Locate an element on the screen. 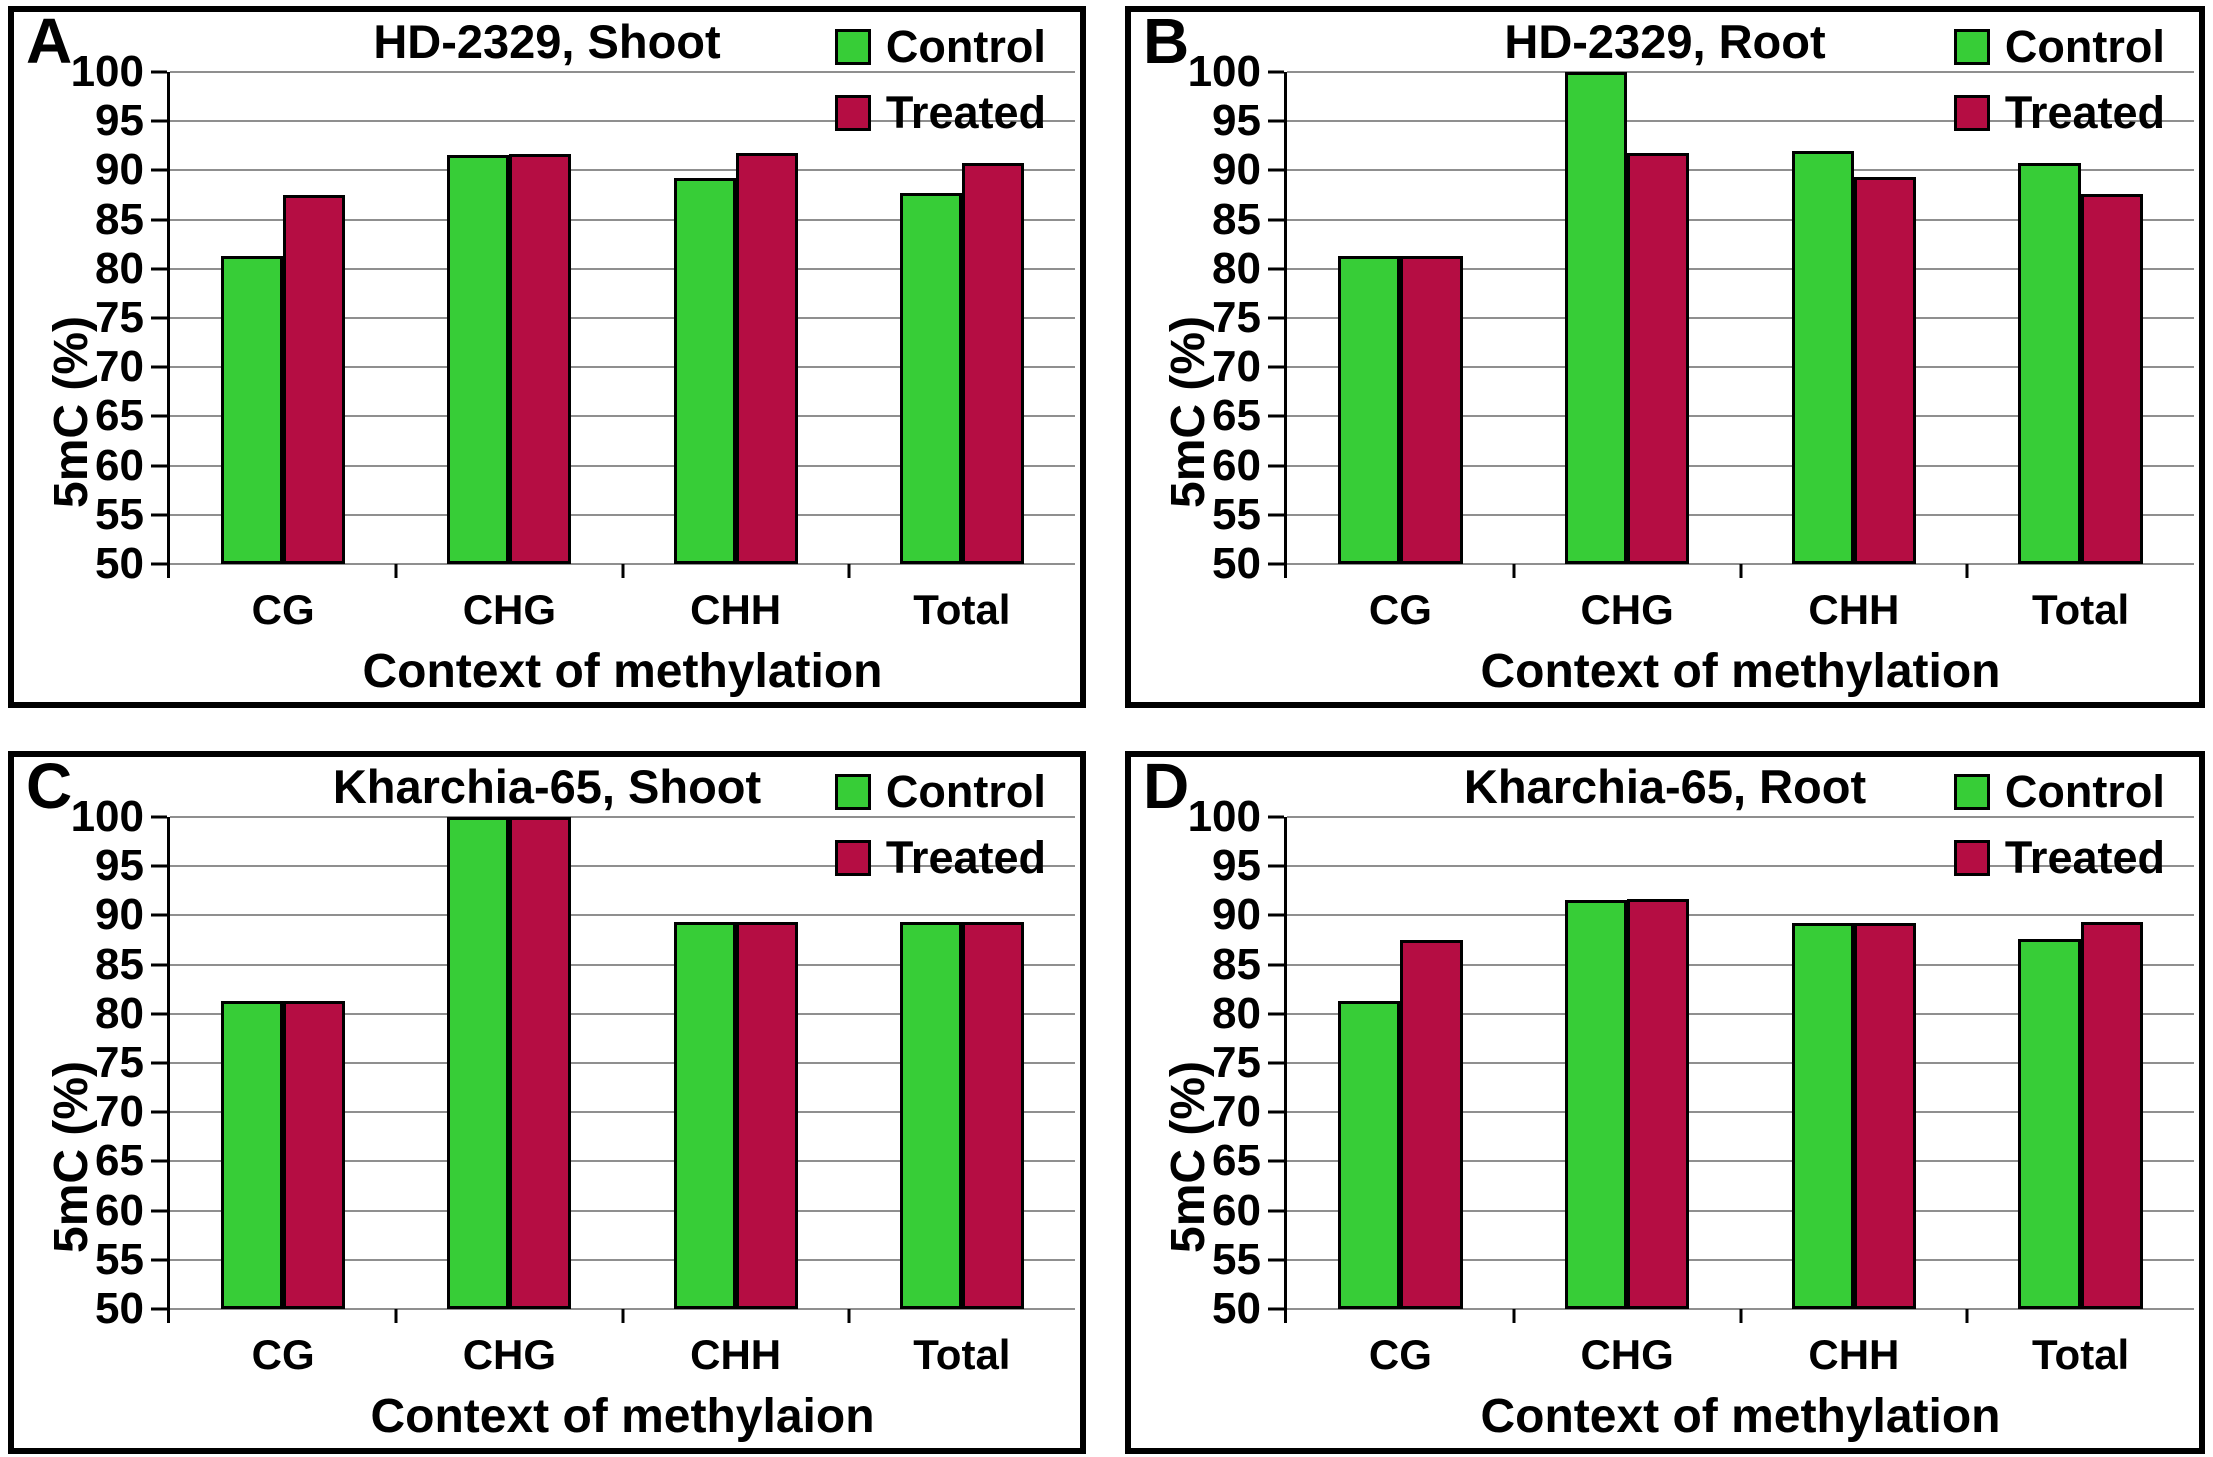 This screenshot has width=2213, height=1457. bar-chg-treated is located at coordinates (1658, 1103).